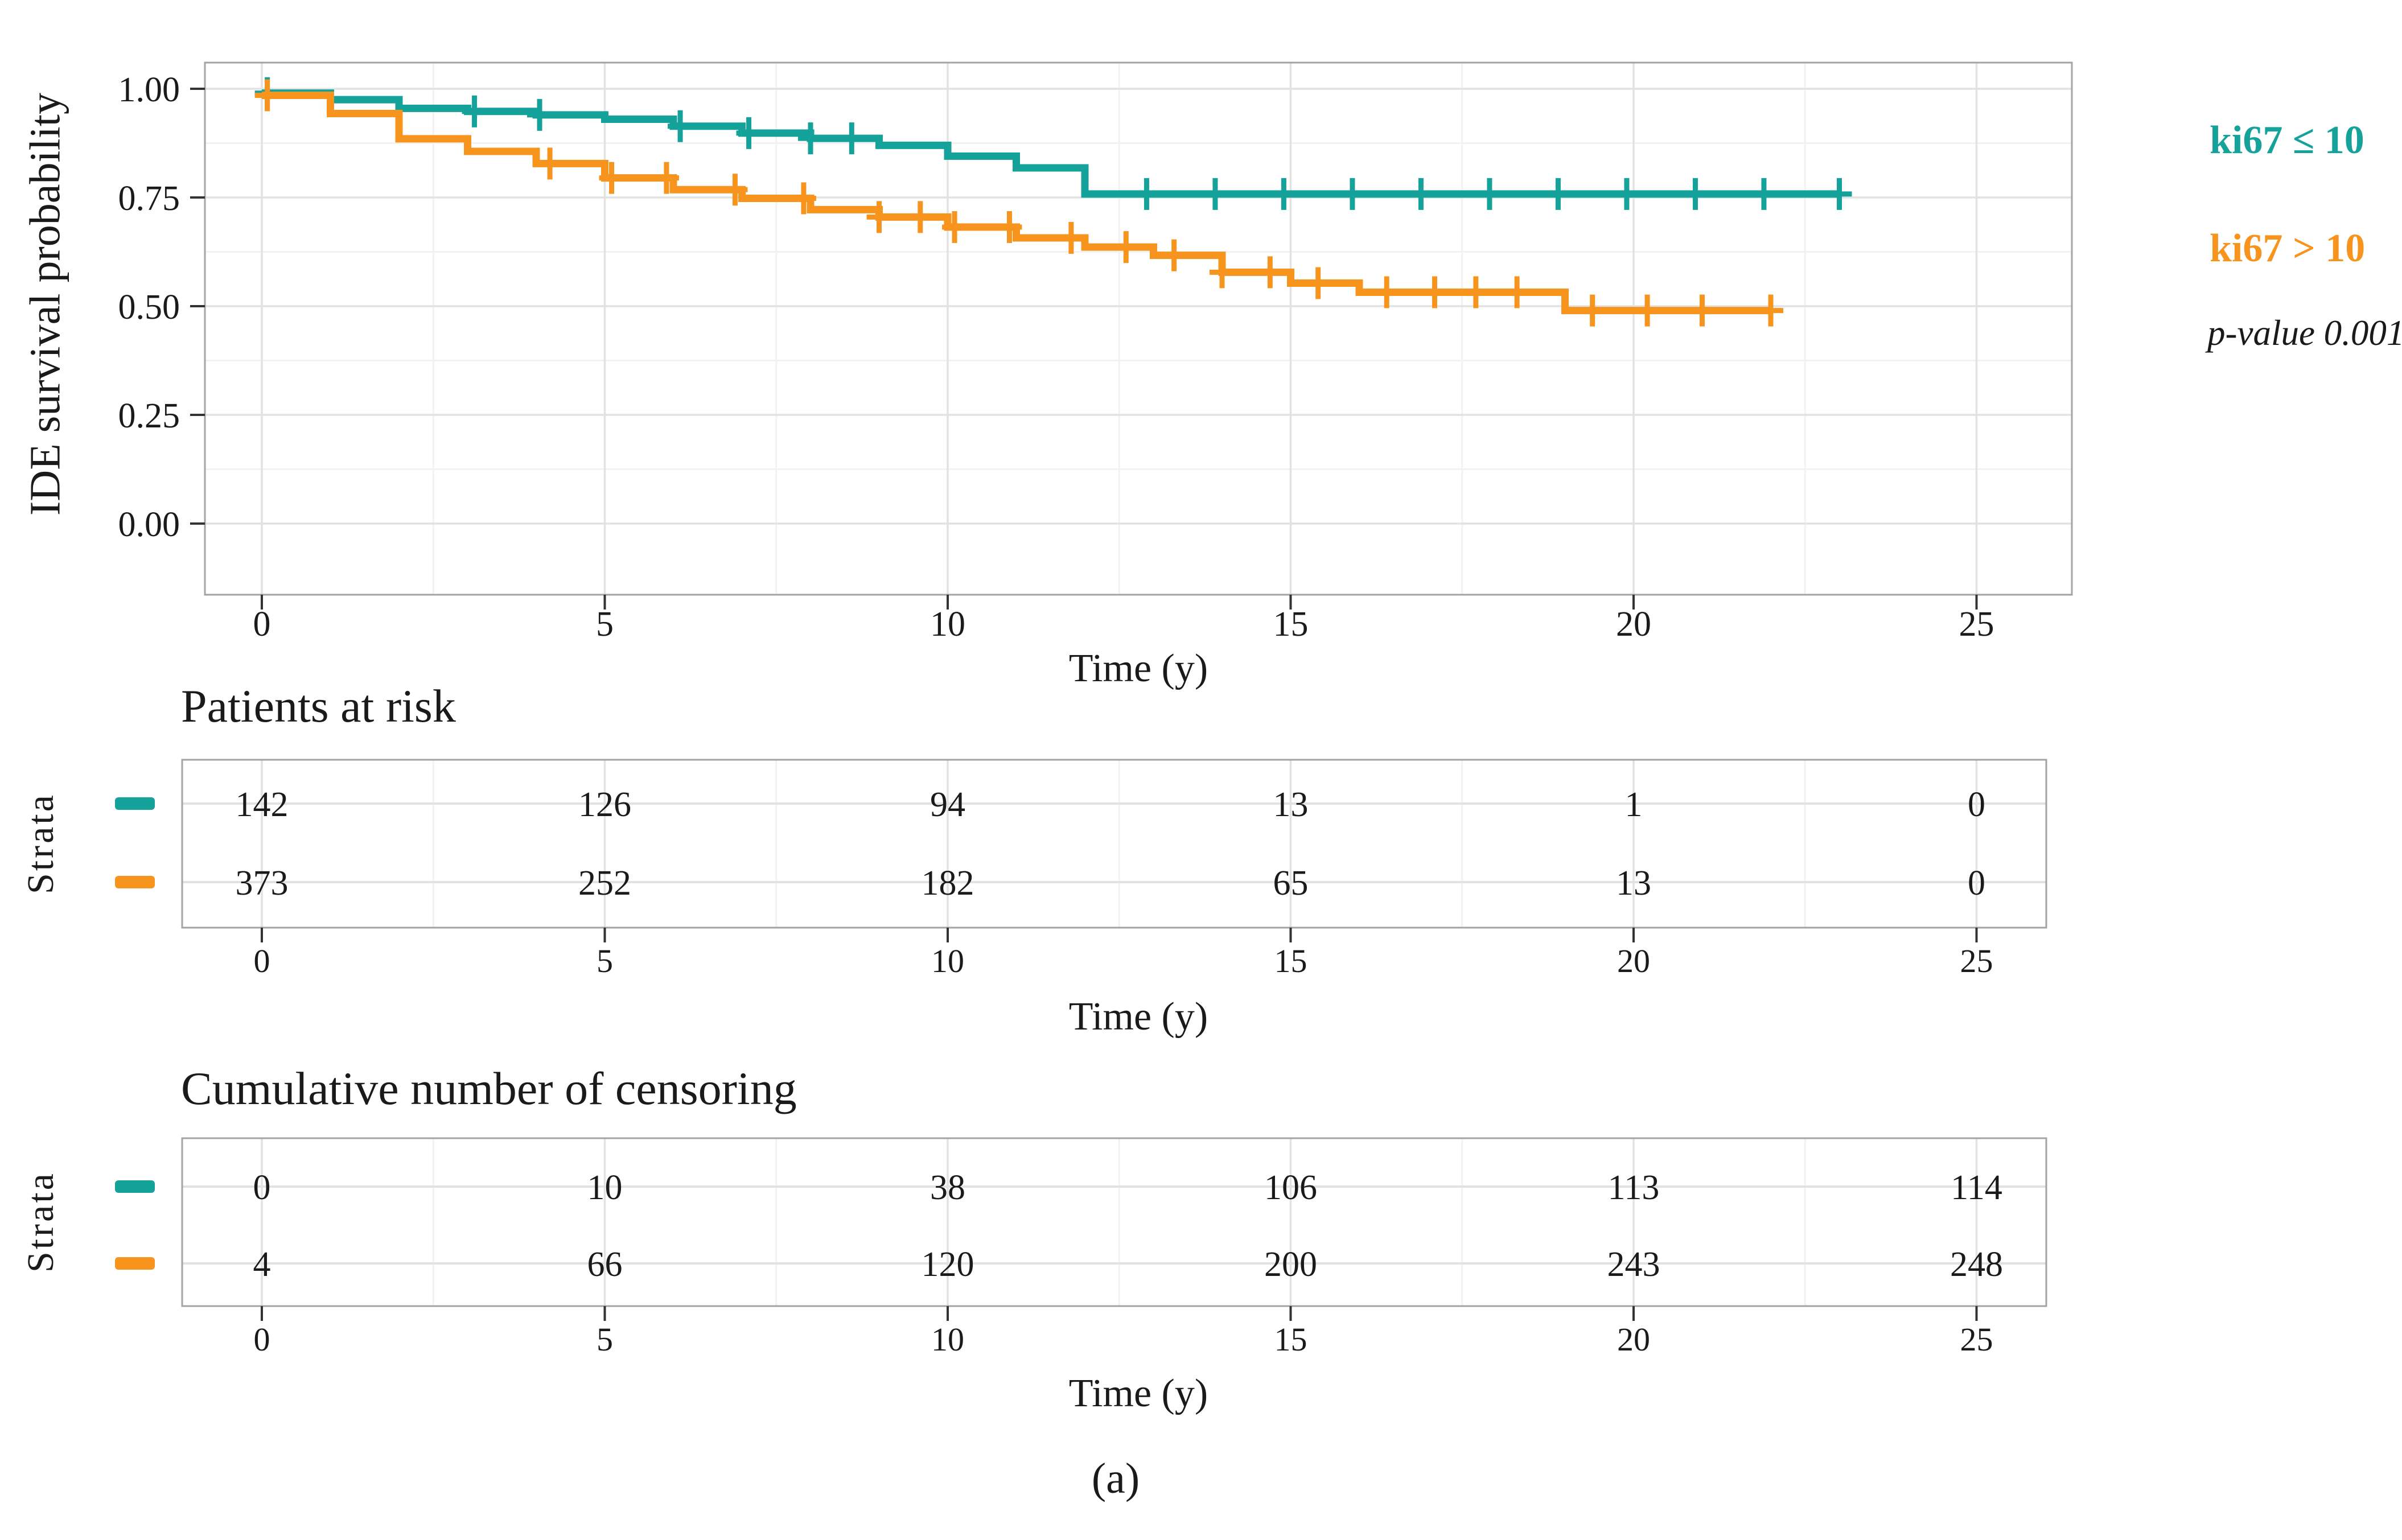 This screenshot has width=2402, height=1540. I want to click on svg-text: 243, so click(1634, 1264).